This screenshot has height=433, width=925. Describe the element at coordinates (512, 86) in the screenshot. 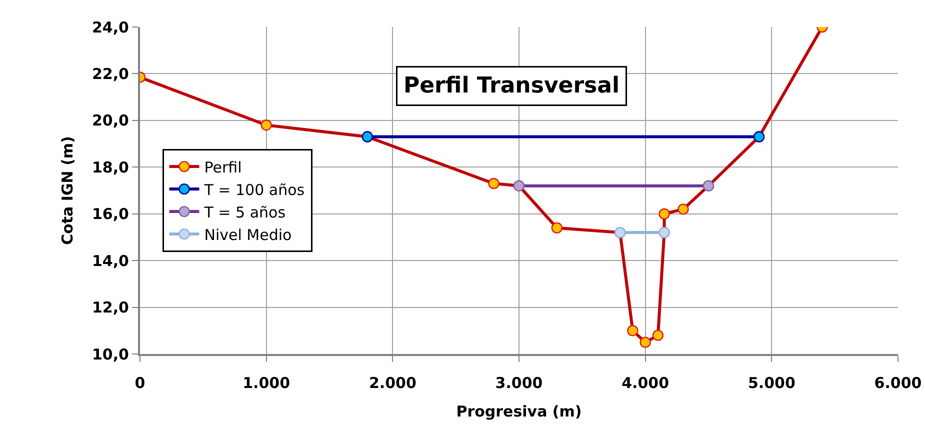

I see `text: Perfil Transversal` at that location.